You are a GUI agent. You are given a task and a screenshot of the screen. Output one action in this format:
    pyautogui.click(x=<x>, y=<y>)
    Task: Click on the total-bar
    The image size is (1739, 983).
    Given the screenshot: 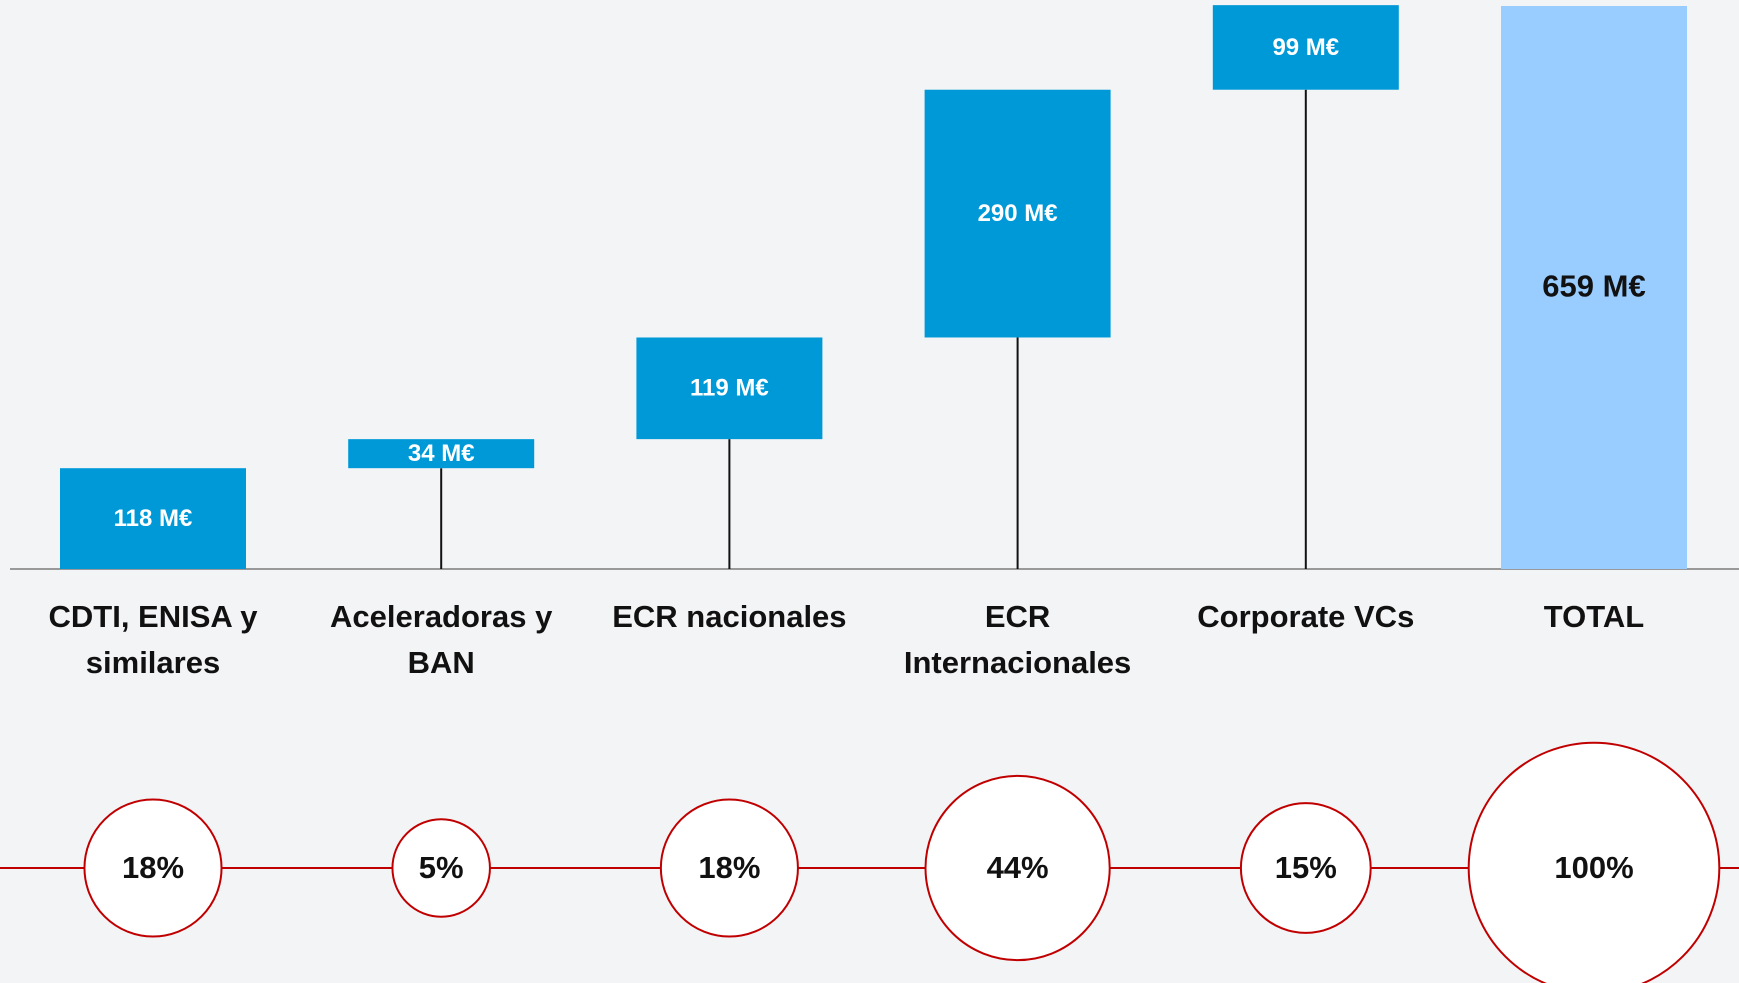 What is the action you would take?
    pyautogui.click(x=1594, y=287)
    